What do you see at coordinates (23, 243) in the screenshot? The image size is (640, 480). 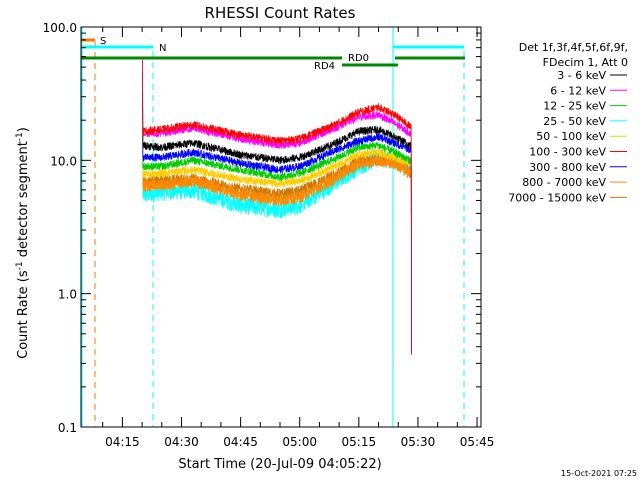 I see `y-axis-label: Count Rate (s-1 detector segment-1)` at bounding box center [23, 243].